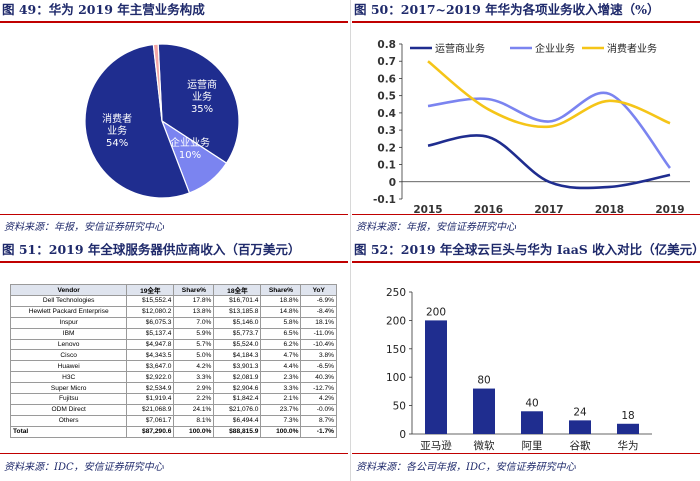  I want to click on table-vendor-cell: ODM Direct, so click(68, 409).